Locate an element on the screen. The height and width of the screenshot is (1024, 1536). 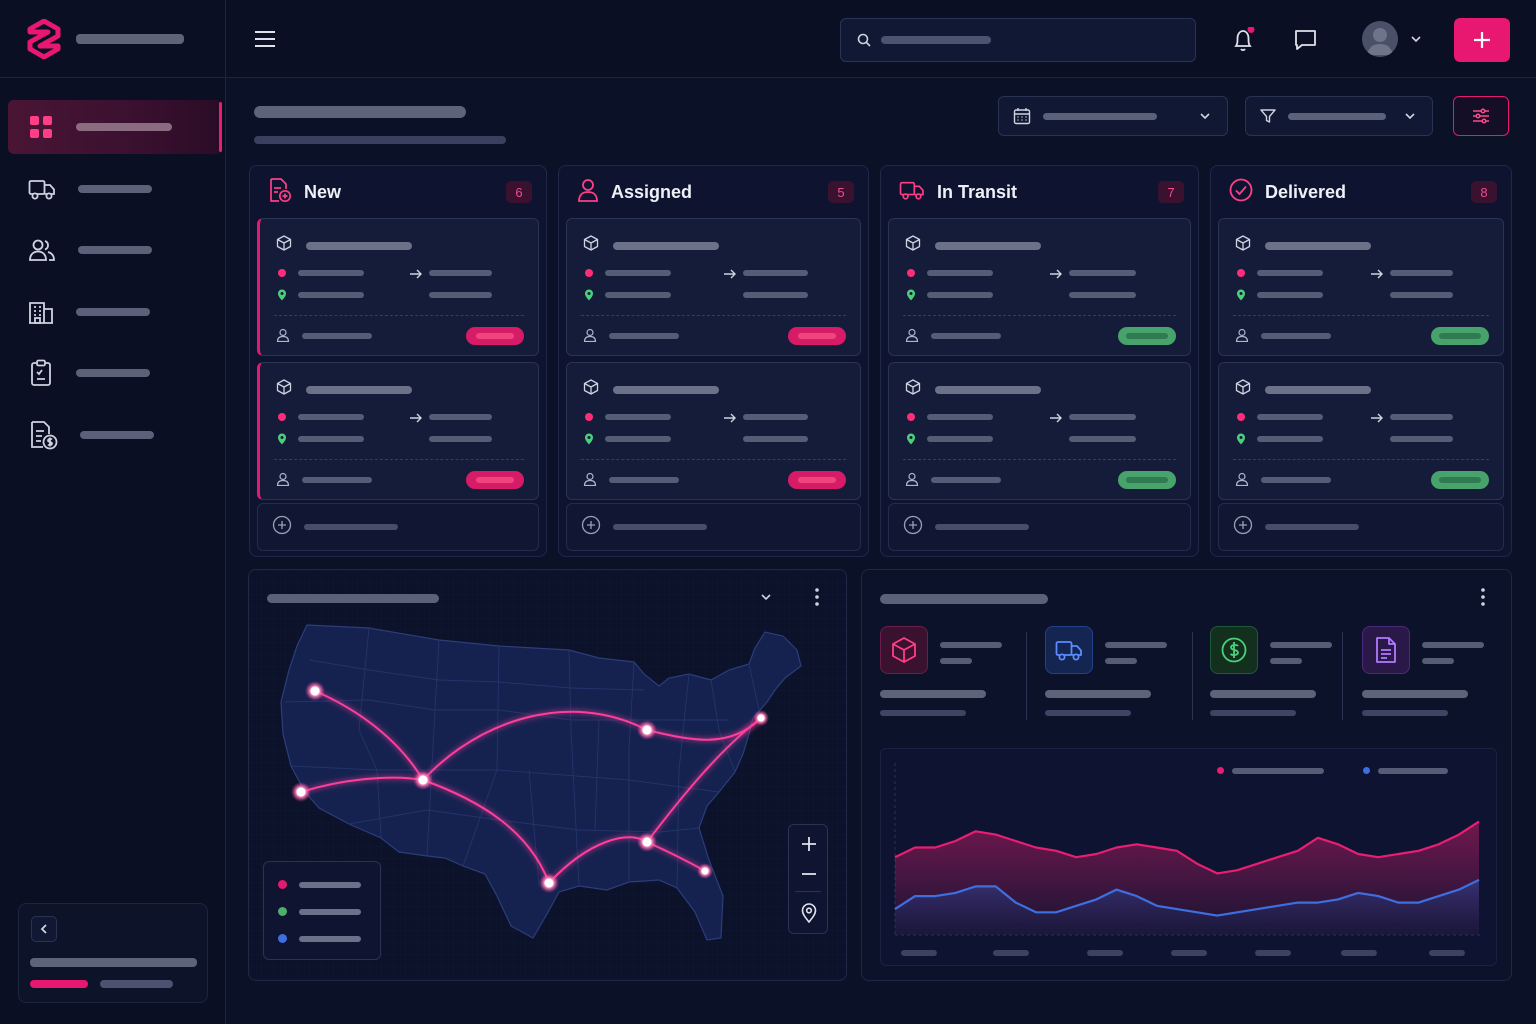
bell-icon is located at coordinates (1244, 40).